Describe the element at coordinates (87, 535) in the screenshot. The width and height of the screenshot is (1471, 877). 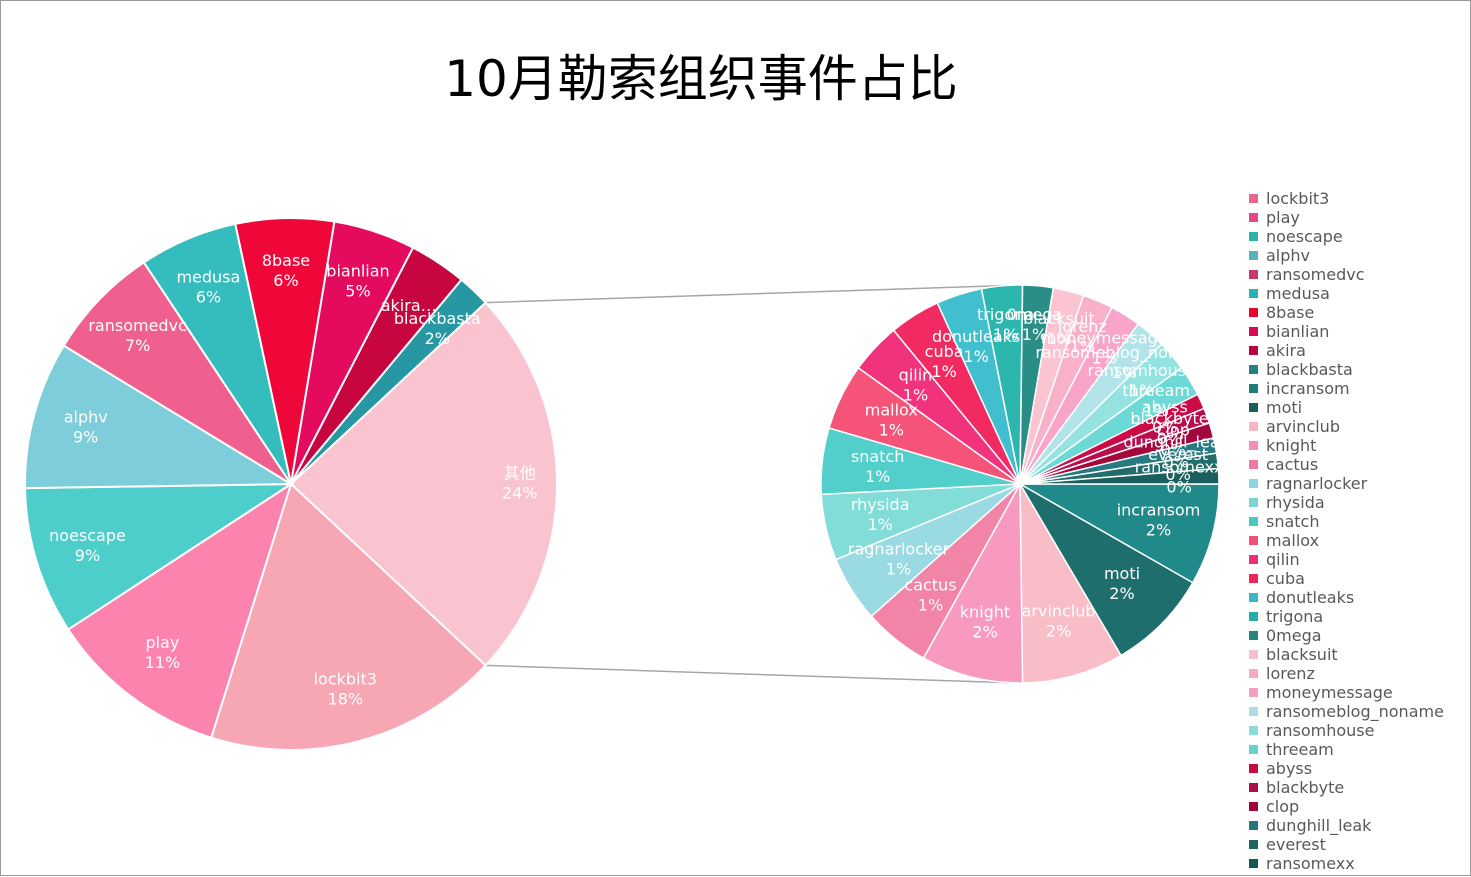
I see `pie-label-noescape-name: noescape` at that location.